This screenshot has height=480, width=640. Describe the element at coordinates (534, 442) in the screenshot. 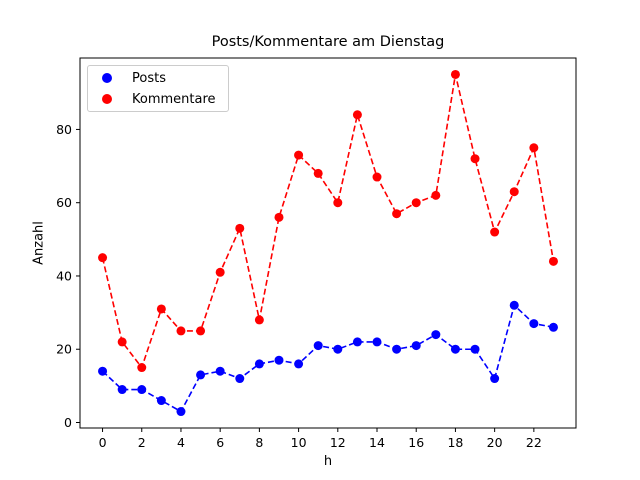

I see `x-tick-label: 22` at that location.